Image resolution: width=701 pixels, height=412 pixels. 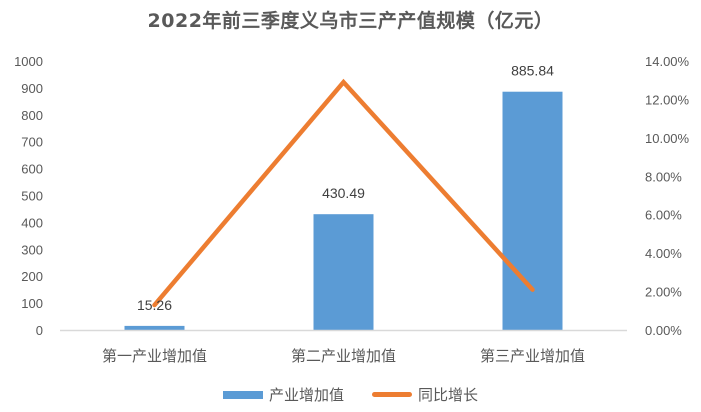 I want to click on legend-bar-label: 产业增加值, so click(x=306, y=395).